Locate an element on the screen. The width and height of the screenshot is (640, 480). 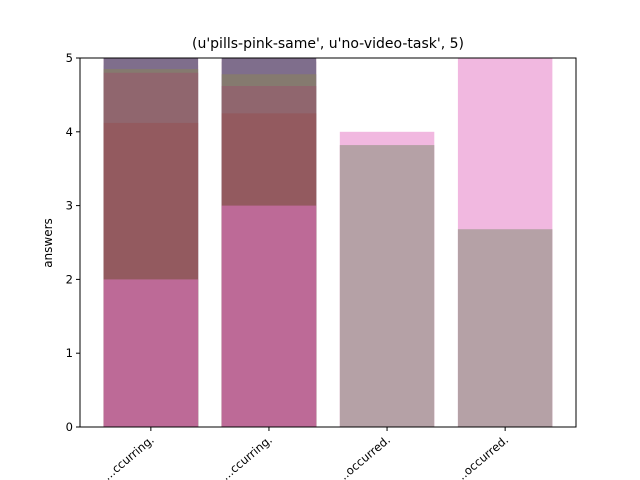
y-tick-label: 2 is located at coordinates (69, 279).